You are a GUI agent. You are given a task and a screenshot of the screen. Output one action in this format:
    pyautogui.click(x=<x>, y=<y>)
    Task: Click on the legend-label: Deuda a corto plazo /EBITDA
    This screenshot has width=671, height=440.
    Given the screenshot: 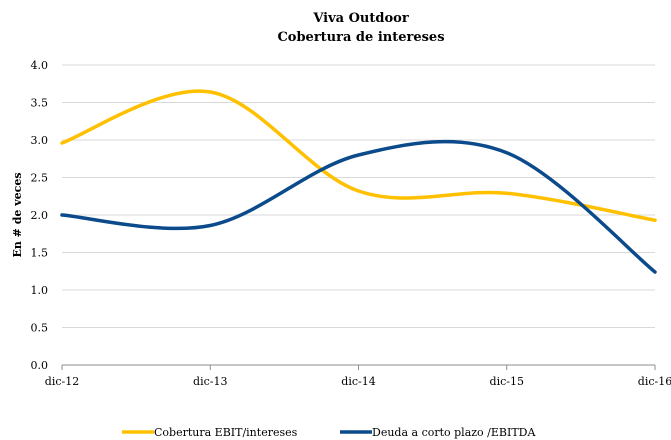 What is the action you would take?
    pyautogui.click(x=454, y=432)
    